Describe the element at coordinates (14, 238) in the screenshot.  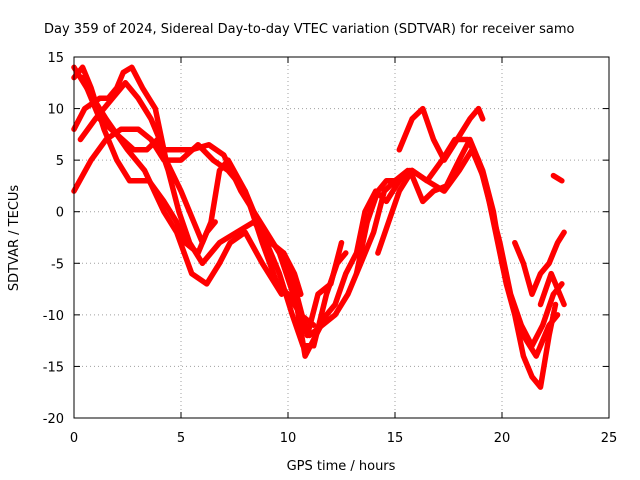
I see `y-axis-label: SDTVAR / TECUs` at that location.